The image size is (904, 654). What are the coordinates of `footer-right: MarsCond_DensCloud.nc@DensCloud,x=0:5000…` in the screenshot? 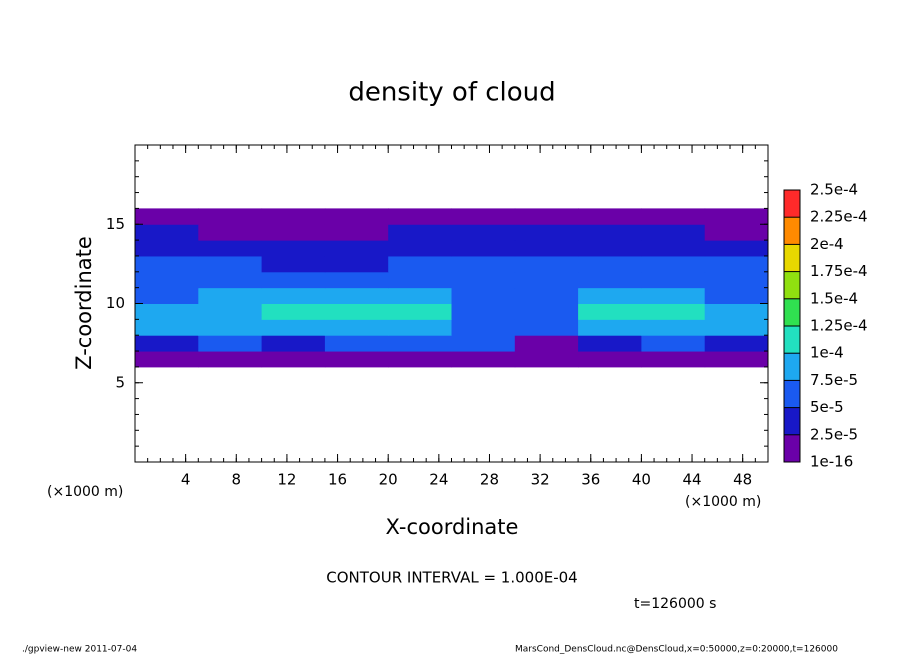 It's located at (676, 649).